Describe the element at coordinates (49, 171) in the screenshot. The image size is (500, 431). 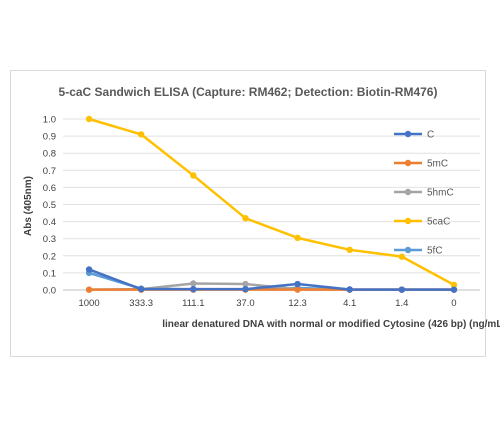
I see `y-tick-label: 0.7` at that location.